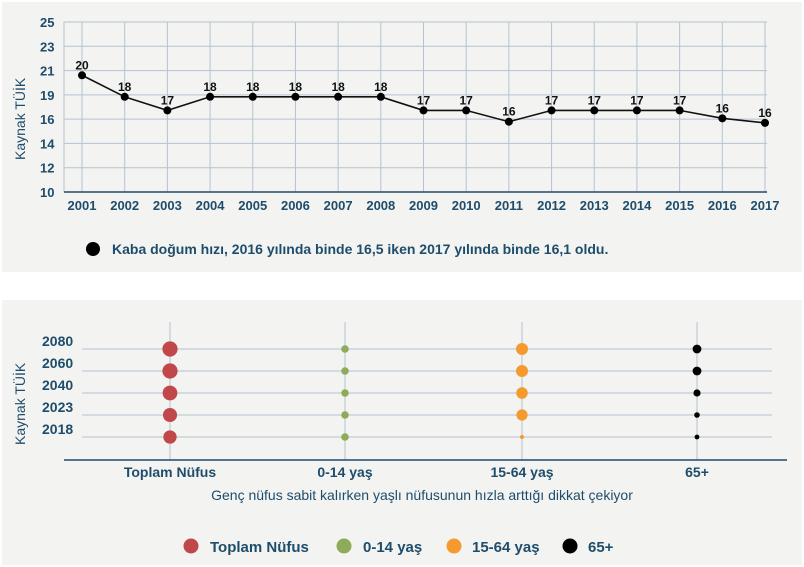 The image size is (804, 567). Describe the element at coordinates (637, 205) in the screenshot. I see `x-tick-label: 2014` at that location.